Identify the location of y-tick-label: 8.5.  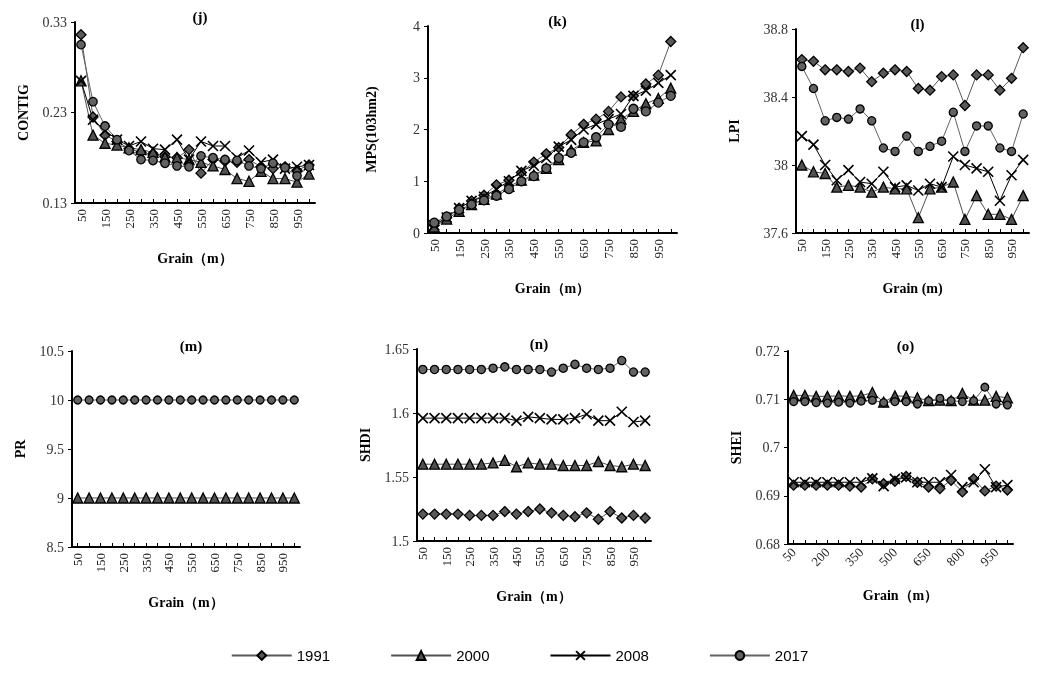
(55, 547).